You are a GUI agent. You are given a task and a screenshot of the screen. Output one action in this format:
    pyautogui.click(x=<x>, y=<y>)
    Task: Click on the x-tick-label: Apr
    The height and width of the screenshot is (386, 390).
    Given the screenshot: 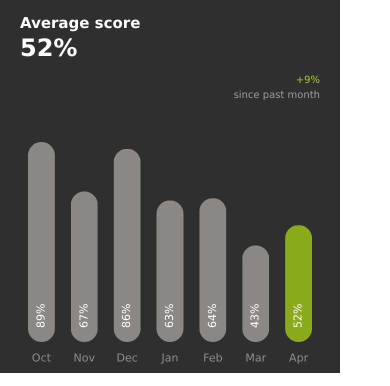 What is the action you would take?
    pyautogui.click(x=299, y=358)
    